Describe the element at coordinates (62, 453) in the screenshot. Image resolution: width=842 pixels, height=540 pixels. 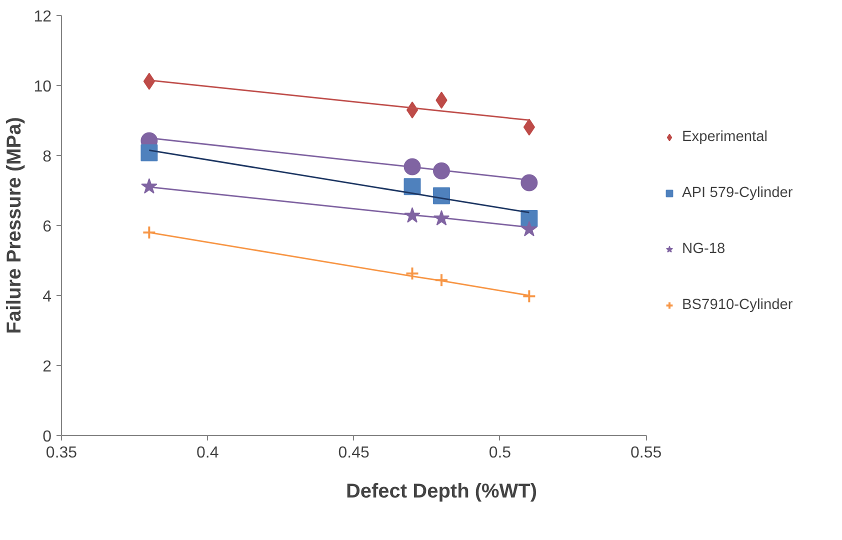
I see `x-tick-label: 0.35` at that location.